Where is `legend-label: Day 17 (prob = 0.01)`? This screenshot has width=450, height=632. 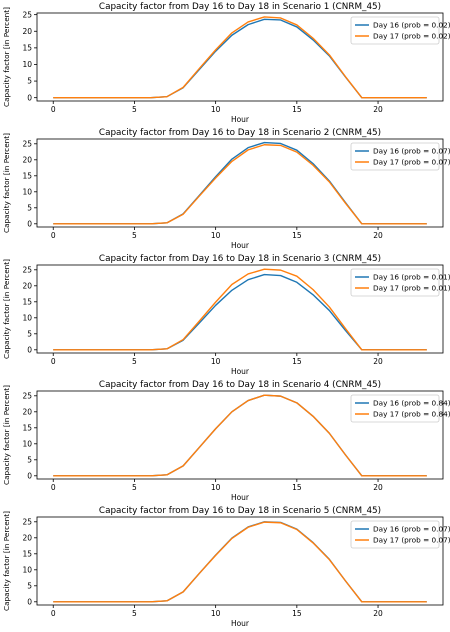
legend-label: Day 17 (prob = 0.01) is located at coordinates (411, 288).